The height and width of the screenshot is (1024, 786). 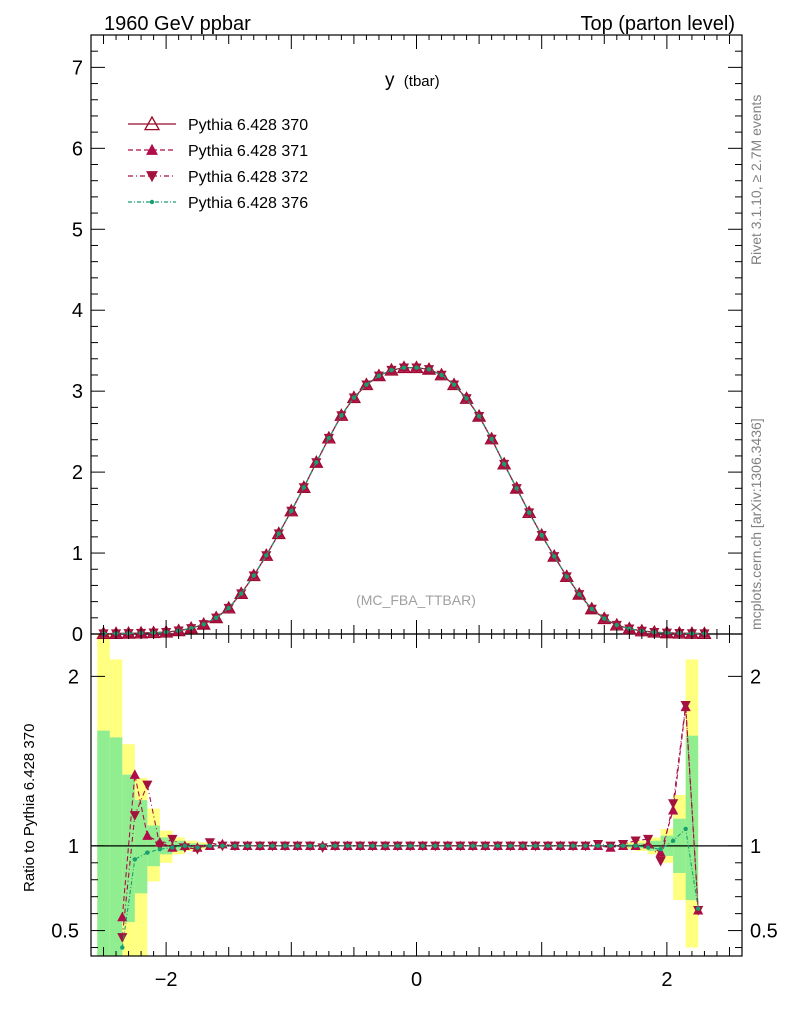 I want to click on plot-title-sub: (tbar), so click(x=422, y=81).